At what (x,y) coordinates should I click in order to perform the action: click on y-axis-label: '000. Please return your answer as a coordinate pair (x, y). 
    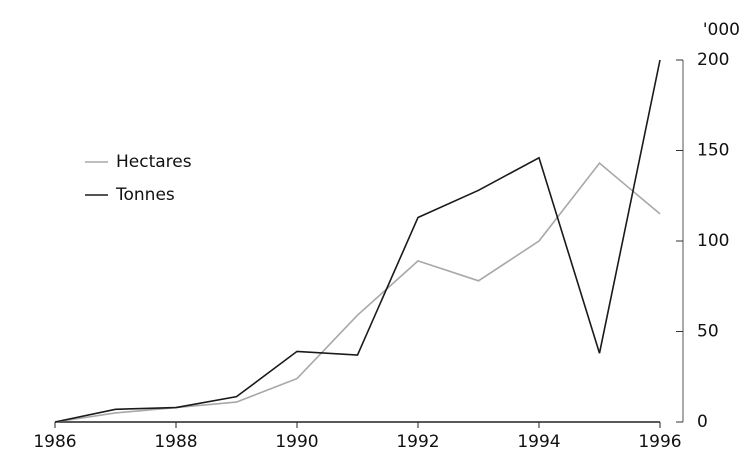
    Looking at the image, I should click on (721, 30).